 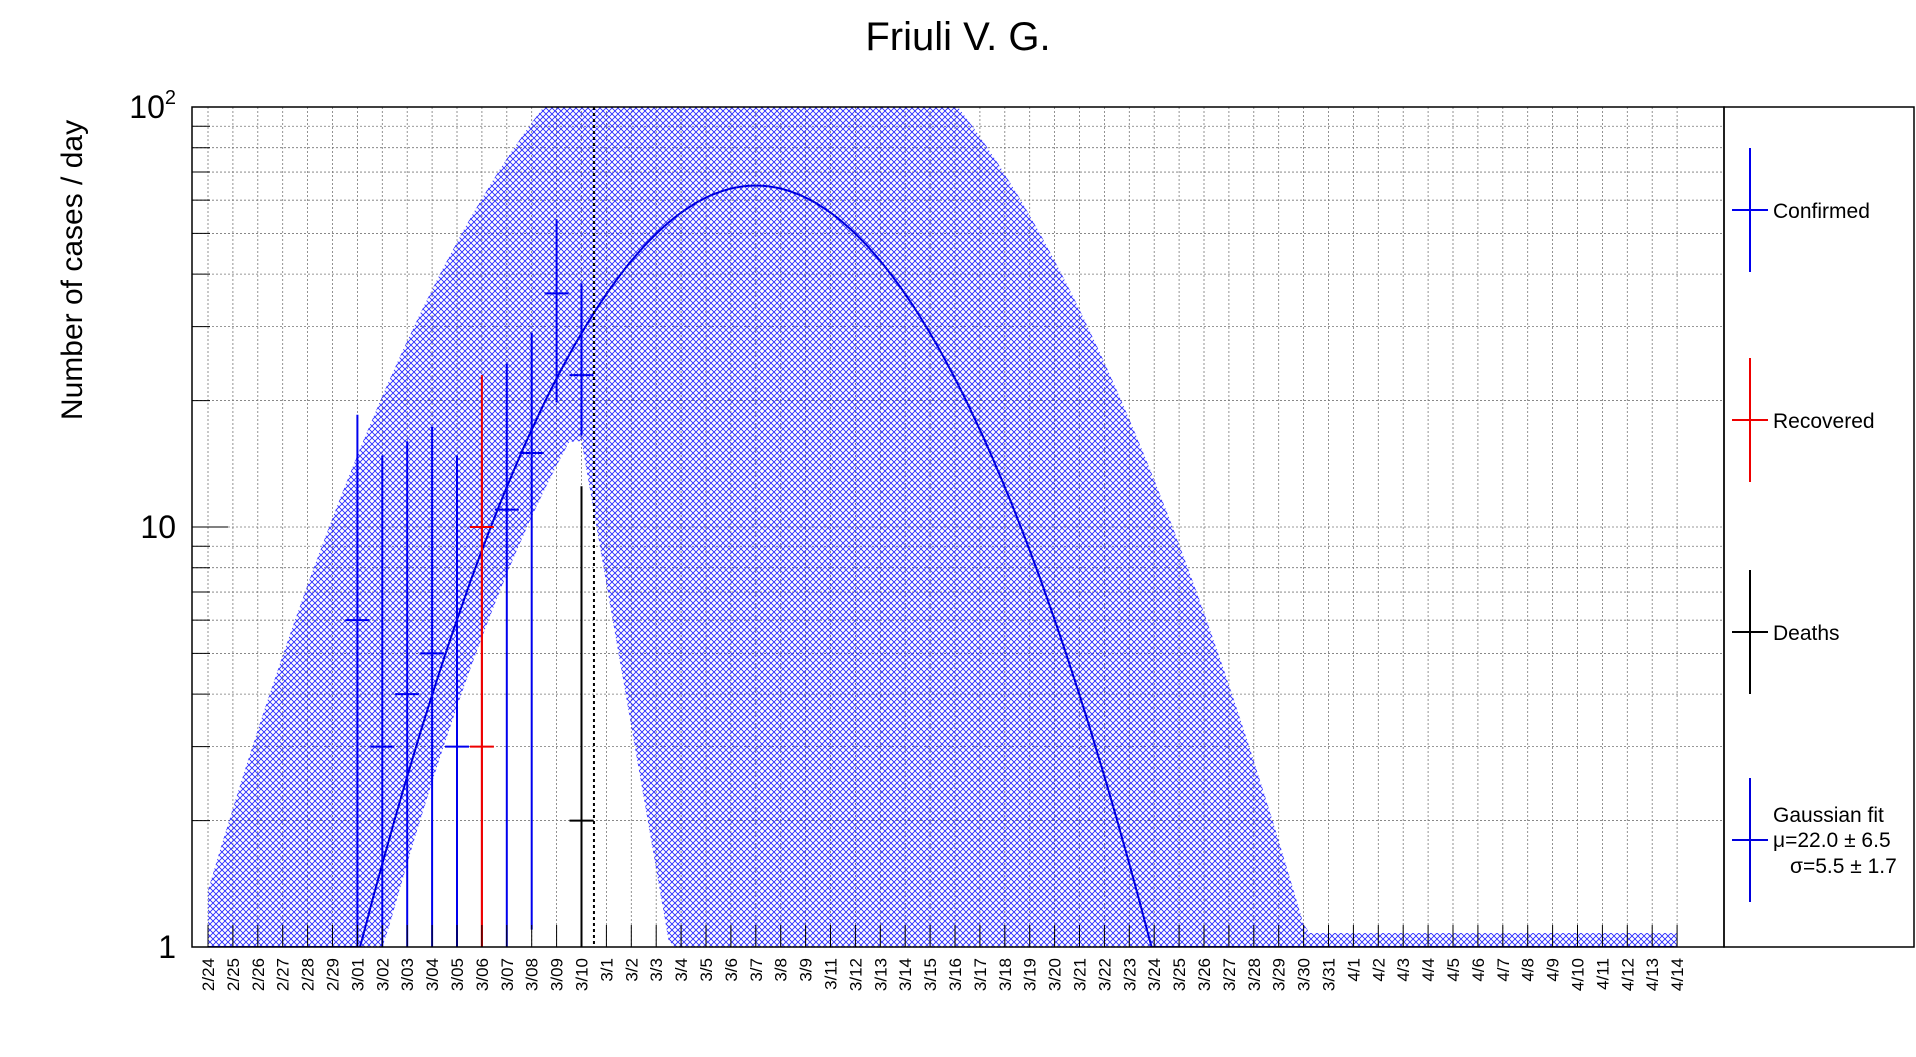 What do you see at coordinates (1821, 211) in the screenshot?
I see `legend-confirmed-label: Confirmed` at bounding box center [1821, 211].